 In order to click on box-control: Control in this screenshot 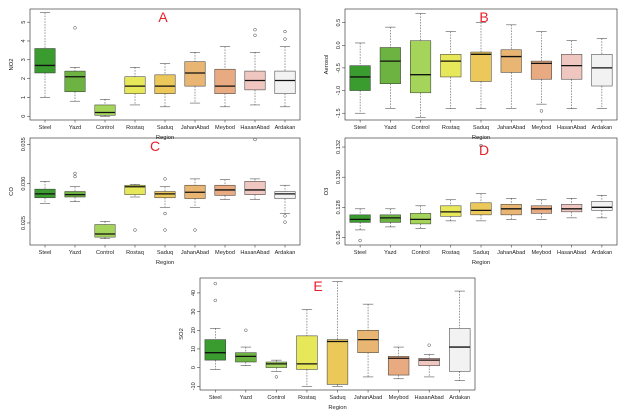, I will do `click(421, 230)`.